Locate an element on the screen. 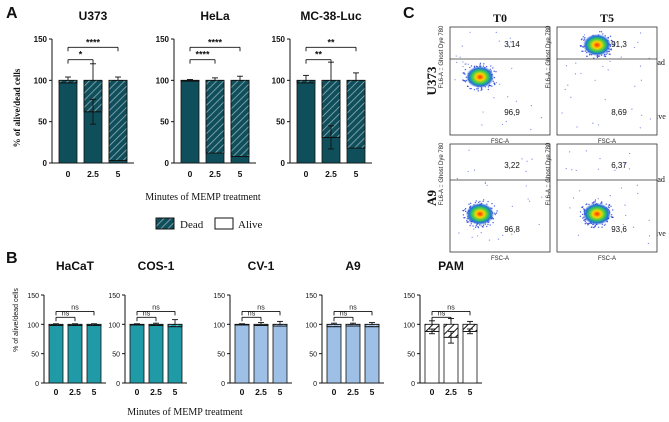  panel-a-x-axis-title: Minutes of MEMP treatment is located at coordinates (203, 197).